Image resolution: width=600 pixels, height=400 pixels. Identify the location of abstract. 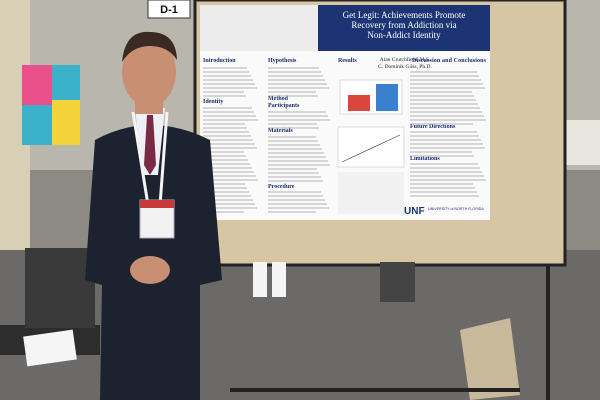
(259, 28).